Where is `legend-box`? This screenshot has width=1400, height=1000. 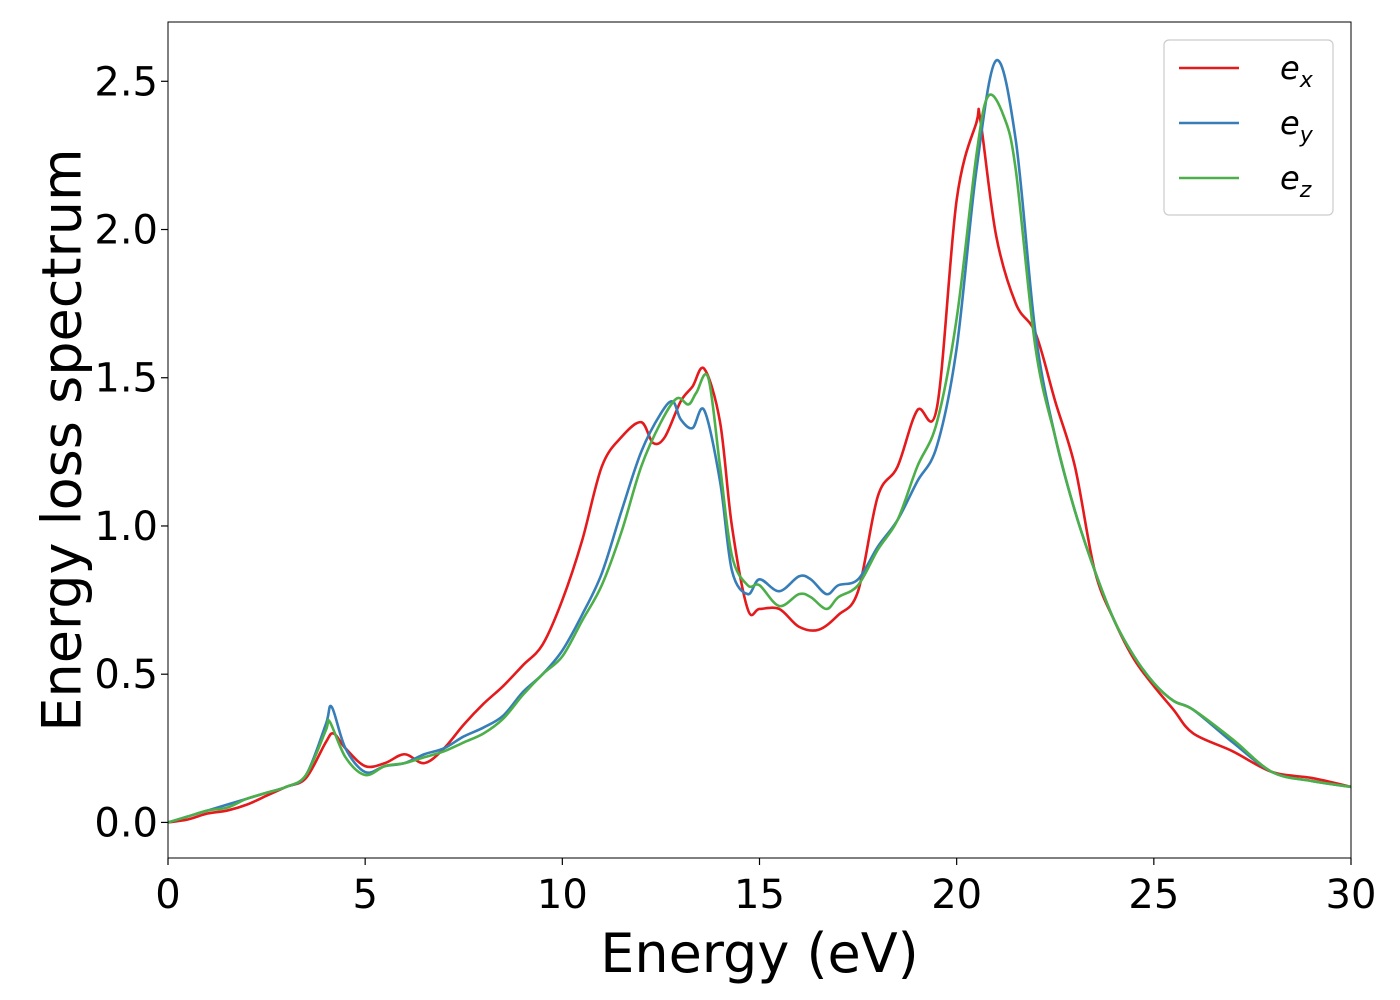 legend-box is located at coordinates (1248, 127).